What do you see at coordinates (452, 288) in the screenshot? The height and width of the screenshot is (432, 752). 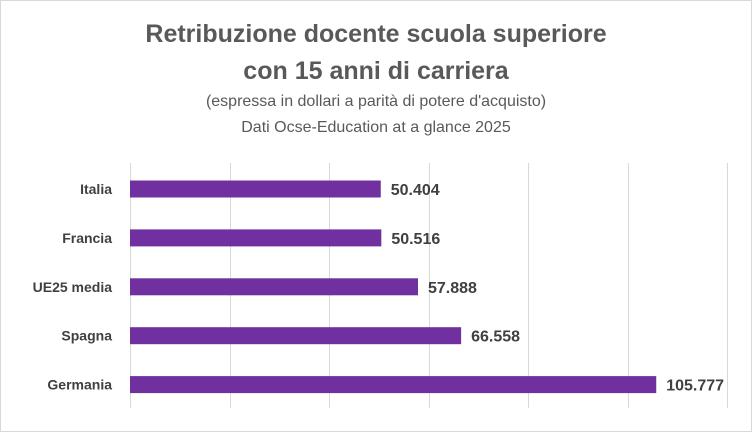 I see `data-label: 57.888` at bounding box center [452, 288].